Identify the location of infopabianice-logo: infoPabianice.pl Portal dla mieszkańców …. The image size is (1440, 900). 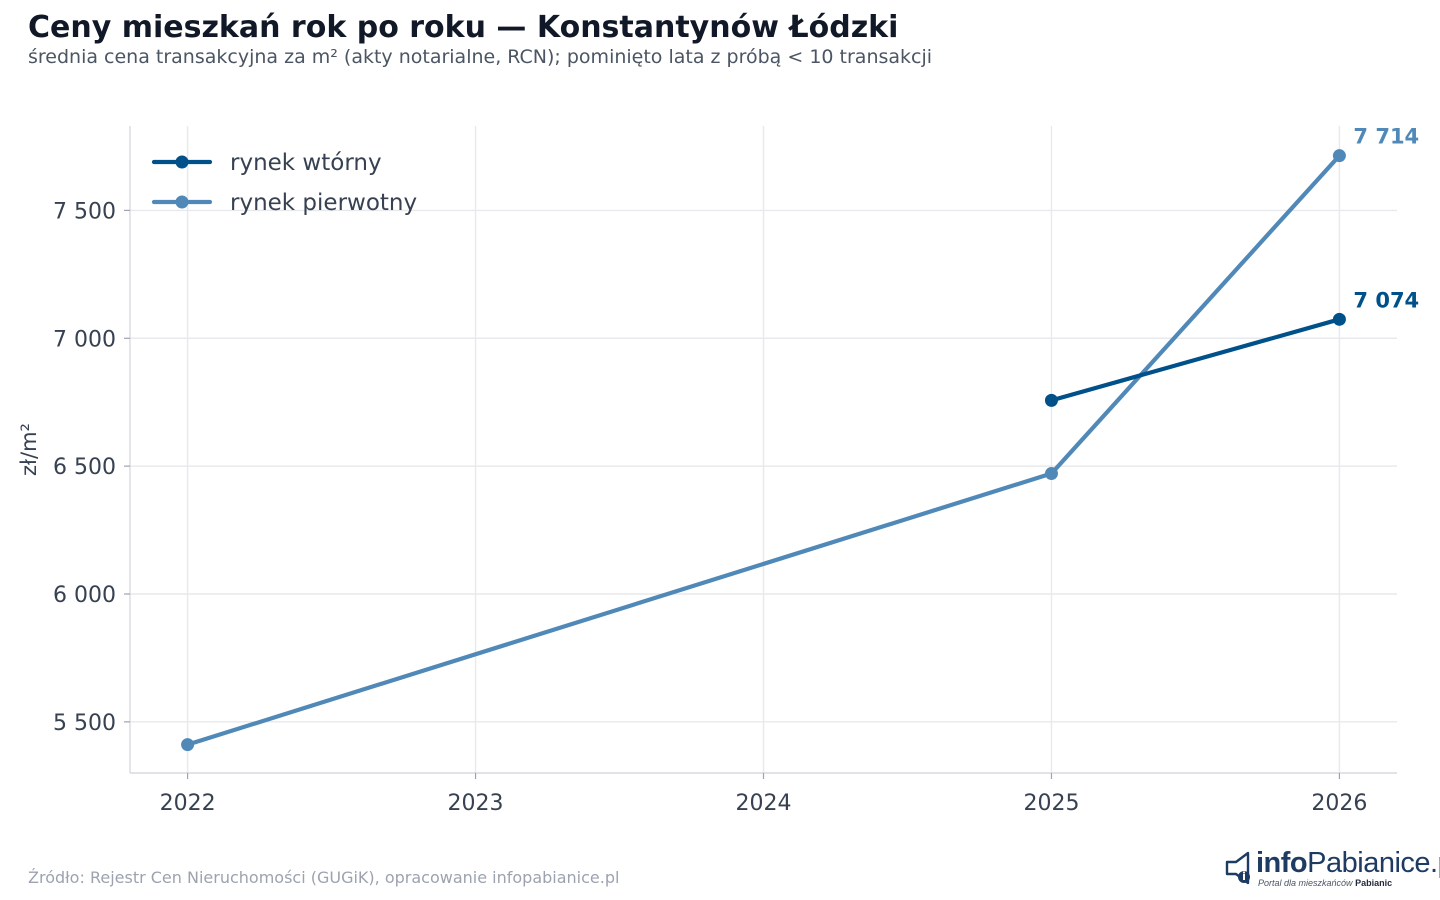
(1332, 869).